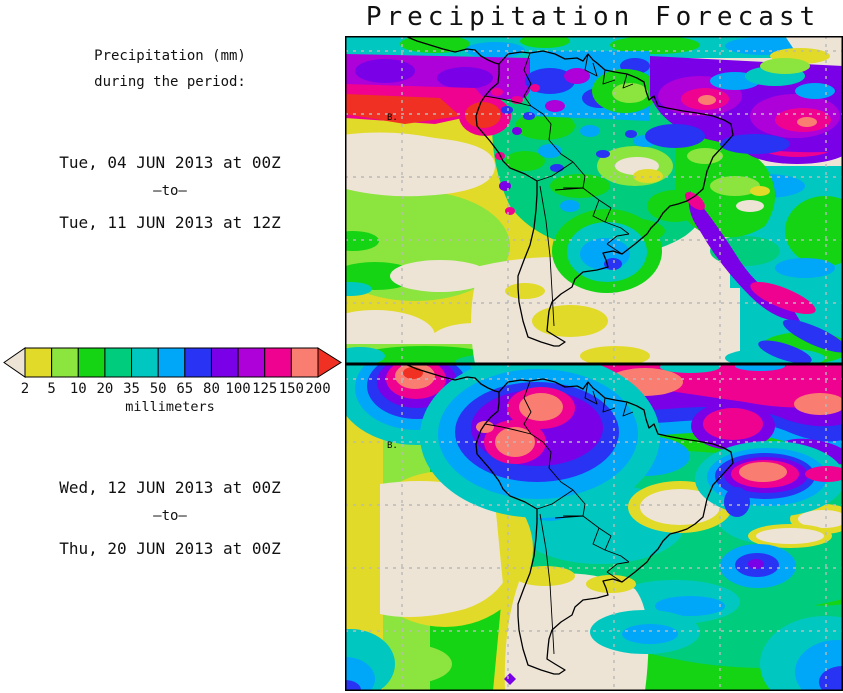 The image size is (843, 693). Describe the element at coordinates (25, 389) in the screenshot. I see `legend-tick-label: 2` at that location.